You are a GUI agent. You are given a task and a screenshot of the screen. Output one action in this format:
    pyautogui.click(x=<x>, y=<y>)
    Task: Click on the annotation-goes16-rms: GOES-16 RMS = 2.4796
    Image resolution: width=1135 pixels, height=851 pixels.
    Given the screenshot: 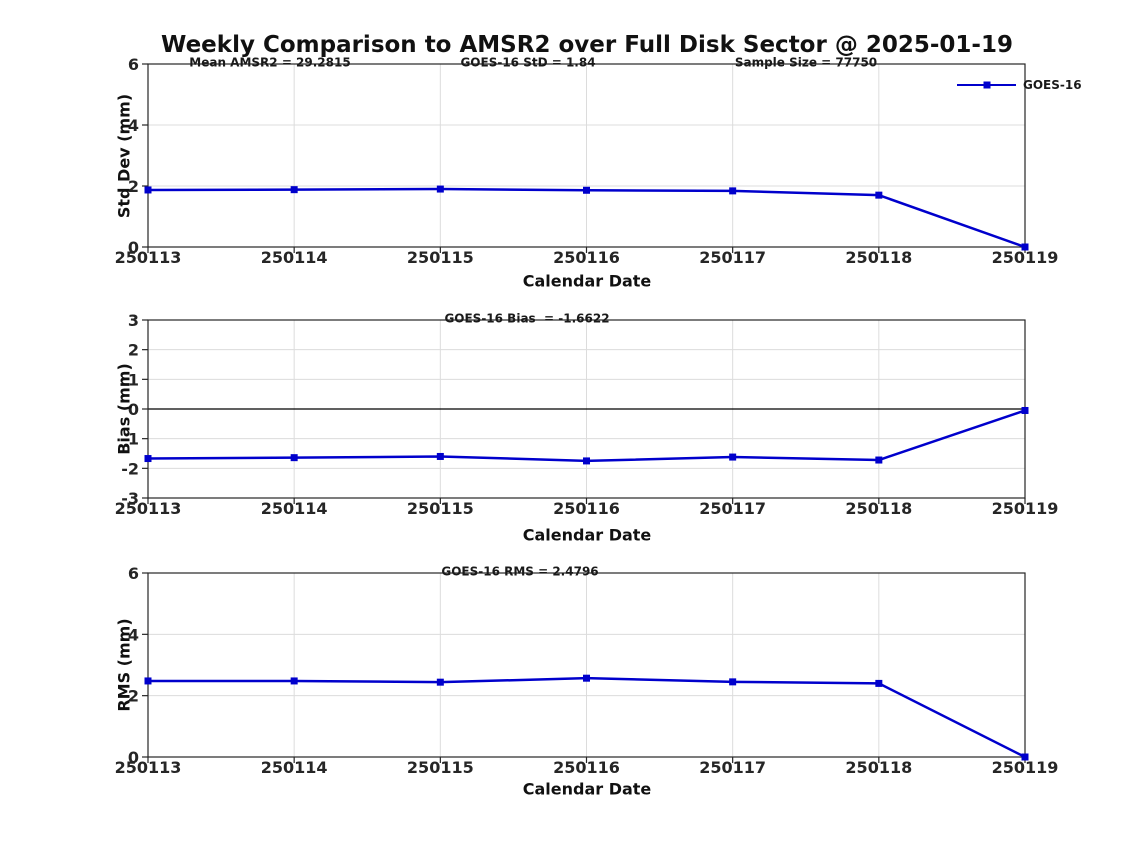 What is the action you would take?
    pyautogui.click(x=520, y=571)
    